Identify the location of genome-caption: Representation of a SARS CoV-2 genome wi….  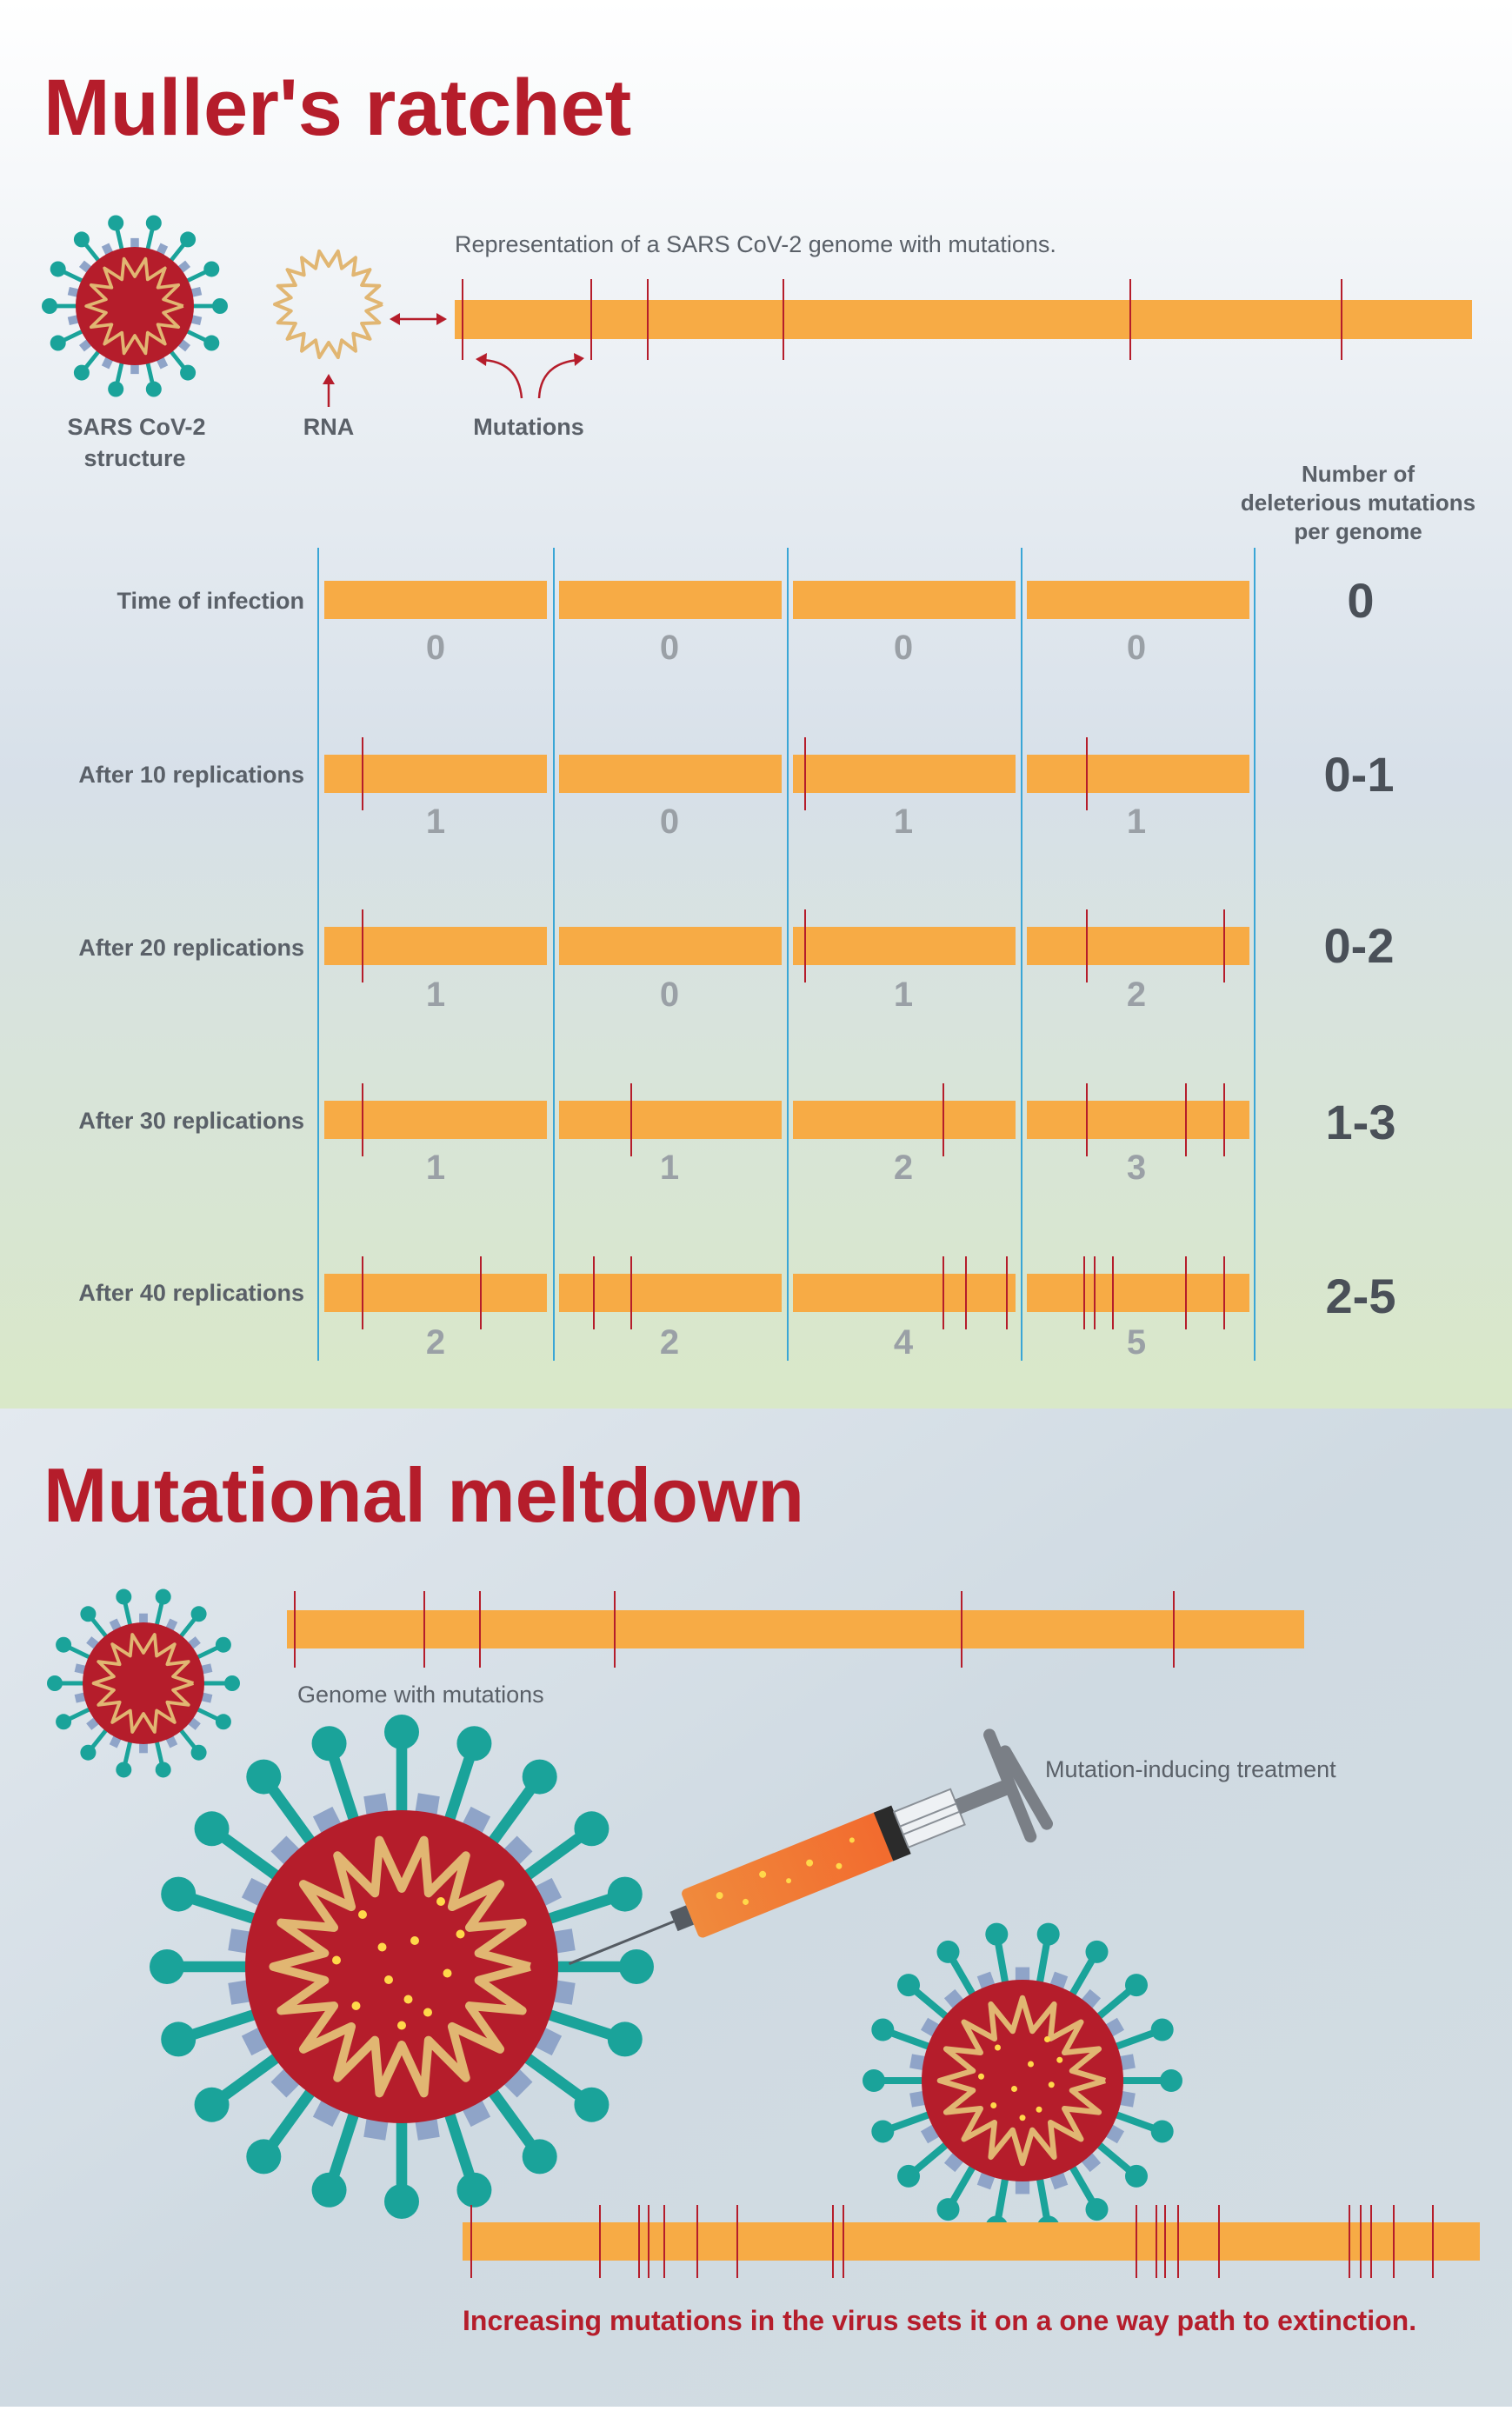
(755, 244).